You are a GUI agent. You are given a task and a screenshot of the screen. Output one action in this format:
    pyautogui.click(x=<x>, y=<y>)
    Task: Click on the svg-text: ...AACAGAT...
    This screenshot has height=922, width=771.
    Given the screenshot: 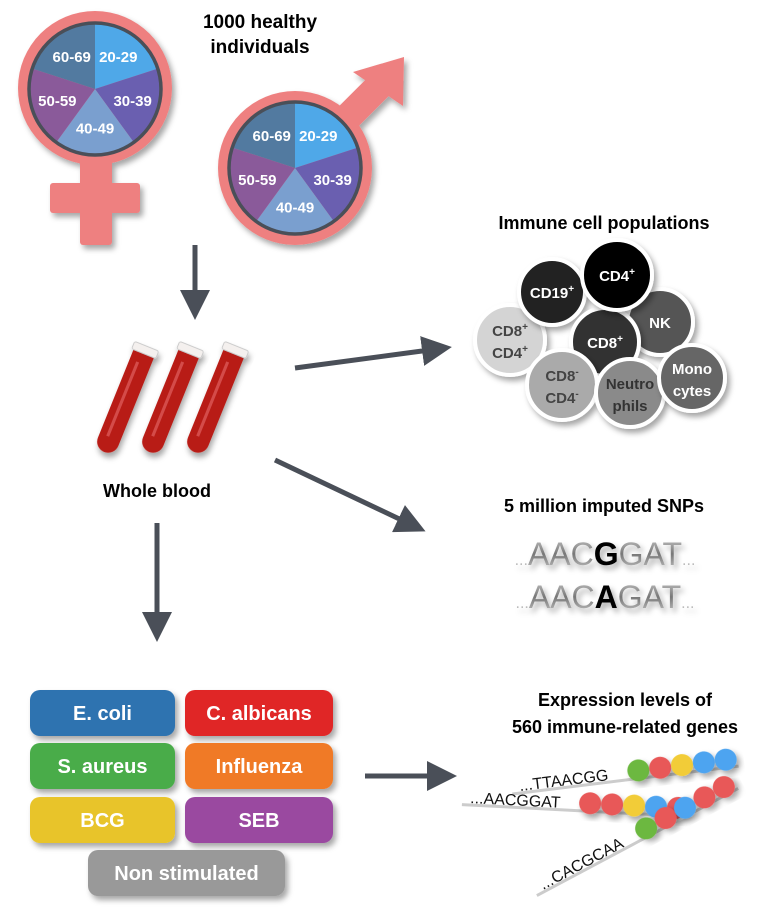 What is the action you would take?
    pyautogui.click(x=605, y=597)
    